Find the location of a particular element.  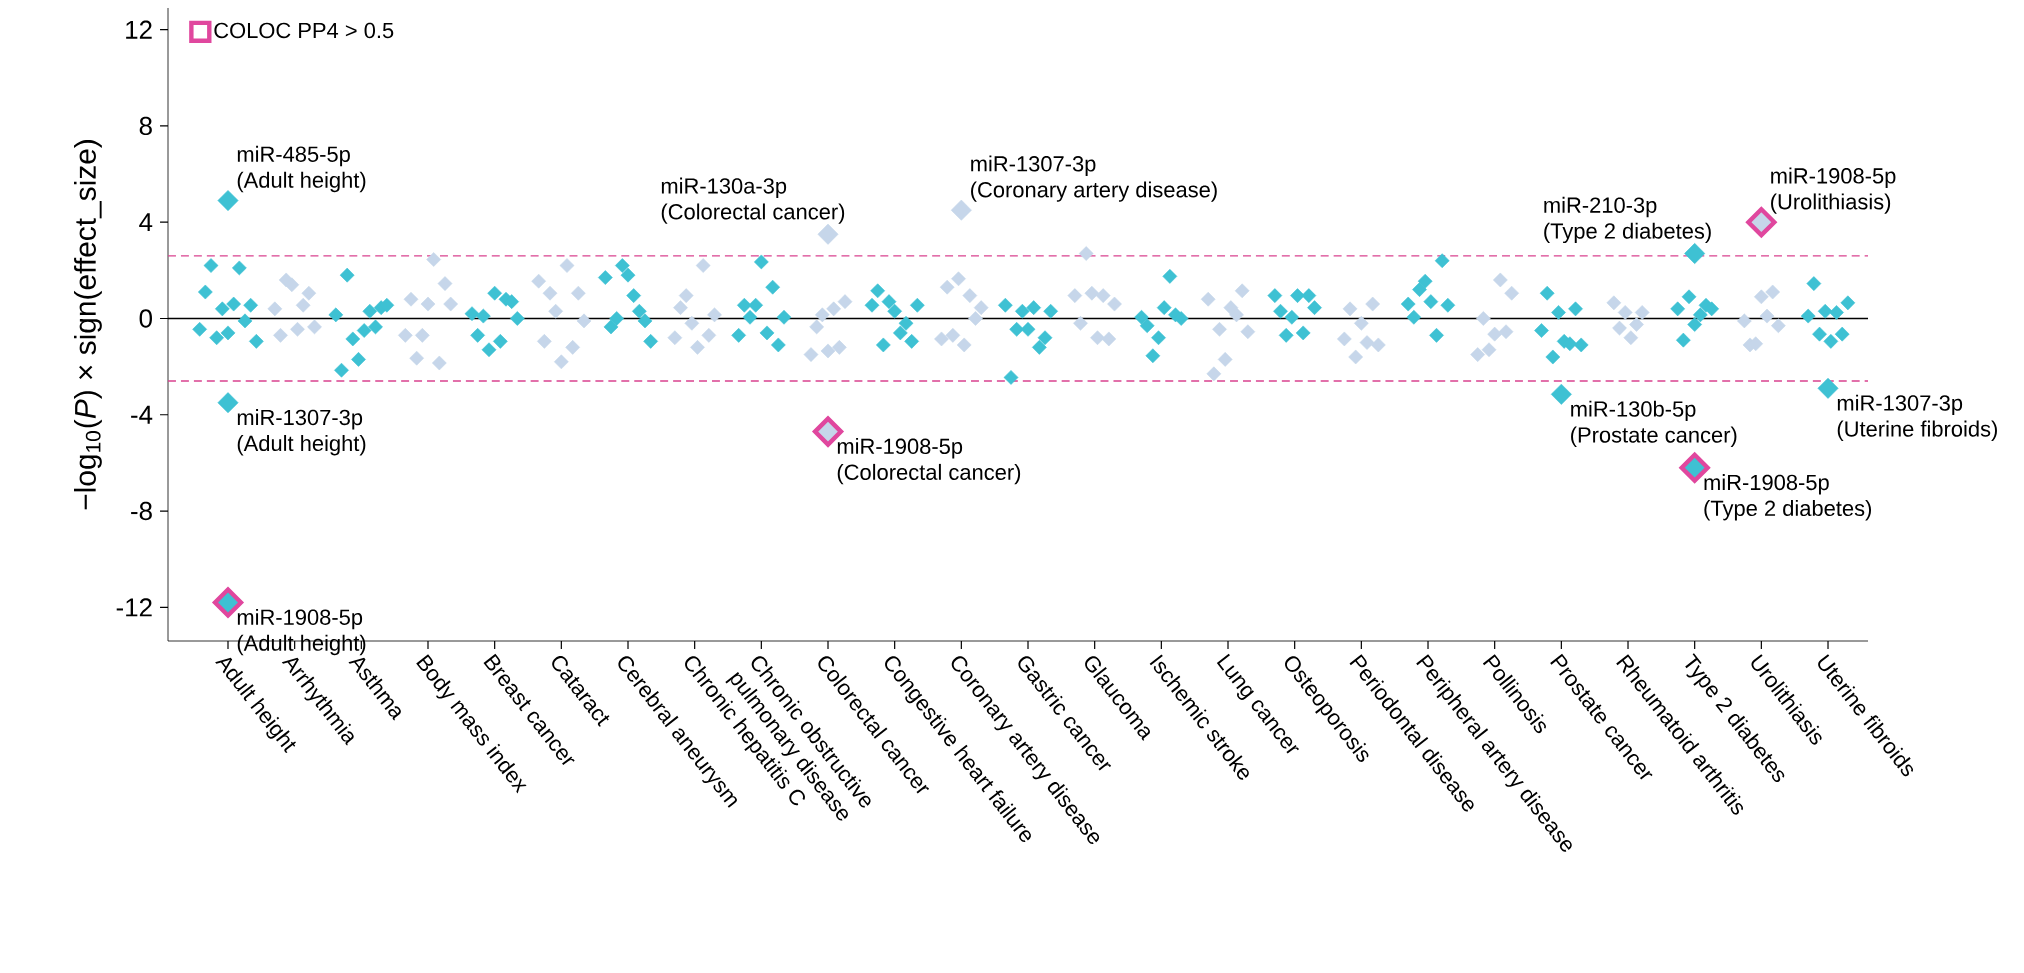

annotation: miR-210-3p is located at coordinates (1600, 207).